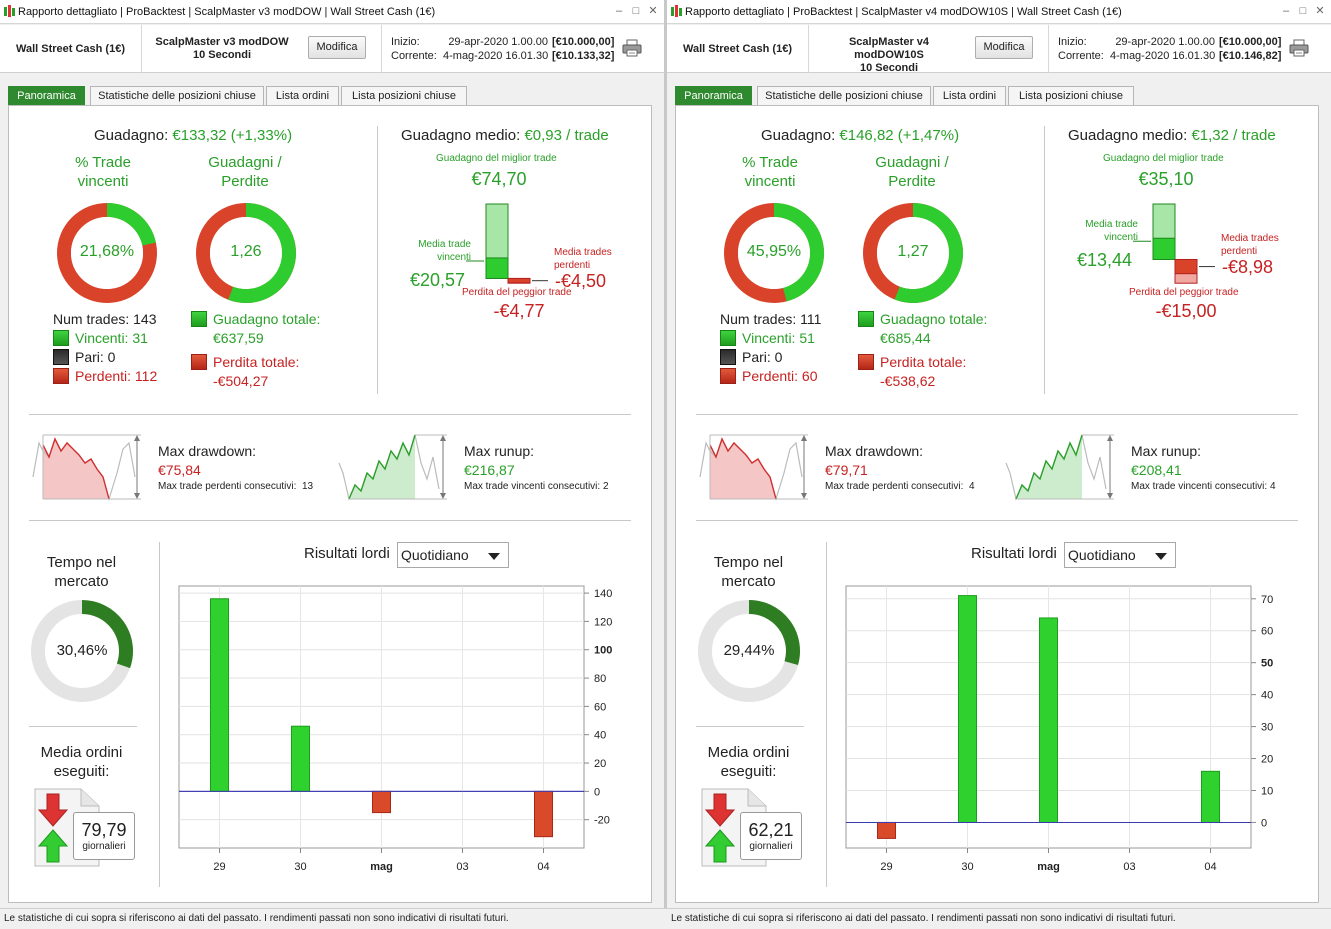 The width and height of the screenshot is (1331, 929). What do you see at coordinates (505, 135) in the screenshot?
I see `avg-gain-heading: Guadagno medio: €0,93 / trade` at bounding box center [505, 135].